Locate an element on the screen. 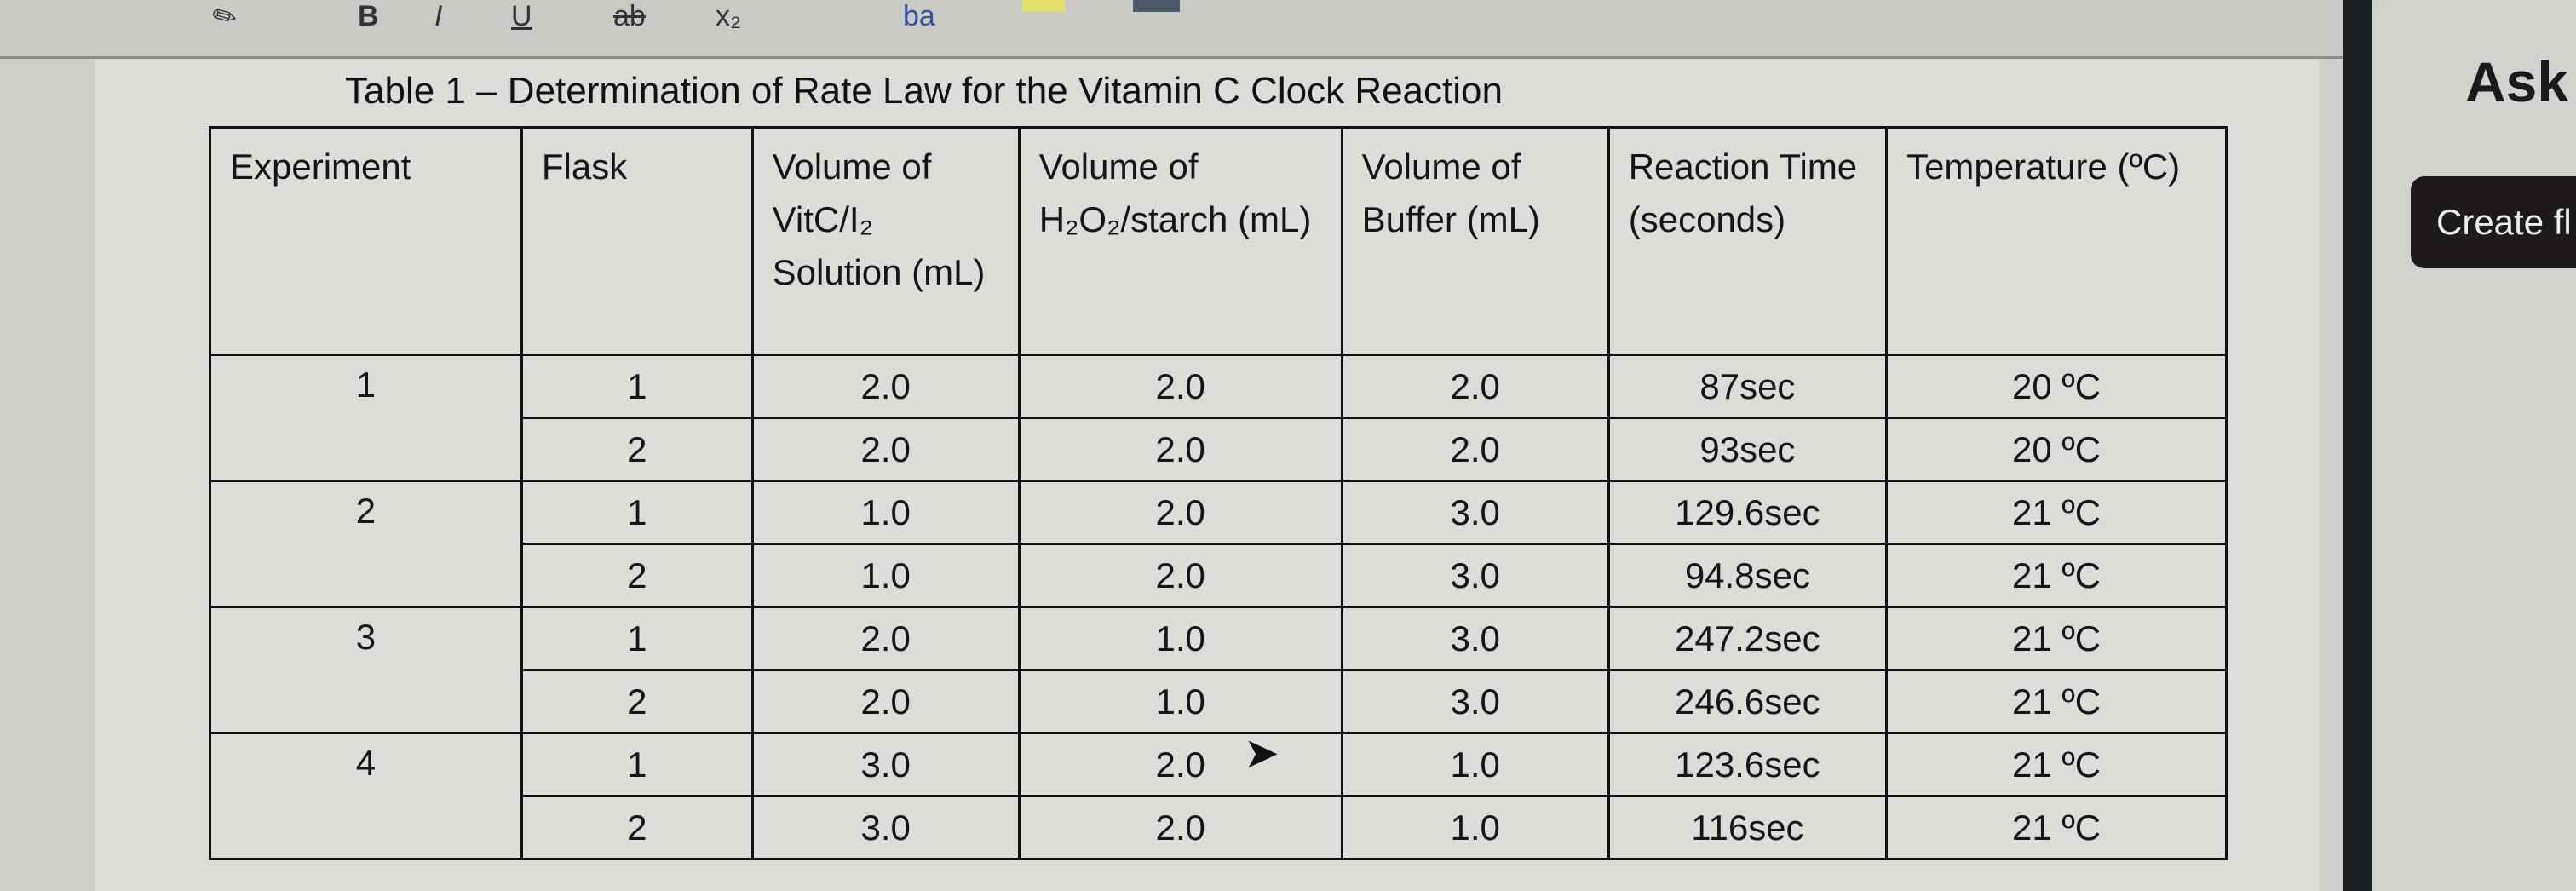  font-color-icon: ba is located at coordinates (919, 16).